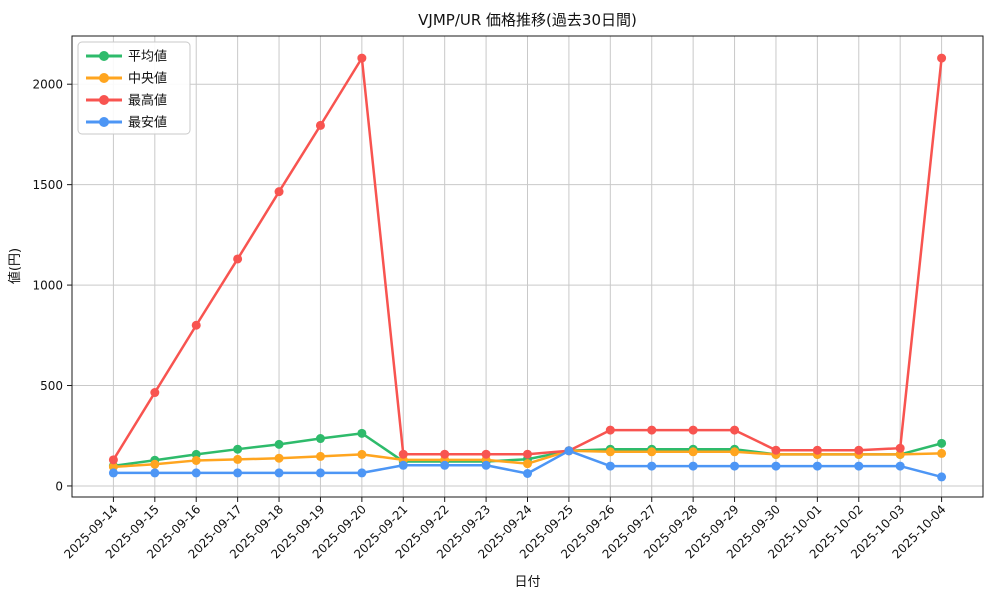  I want to click on legend-item-平均値: 平均値, so click(126, 57).